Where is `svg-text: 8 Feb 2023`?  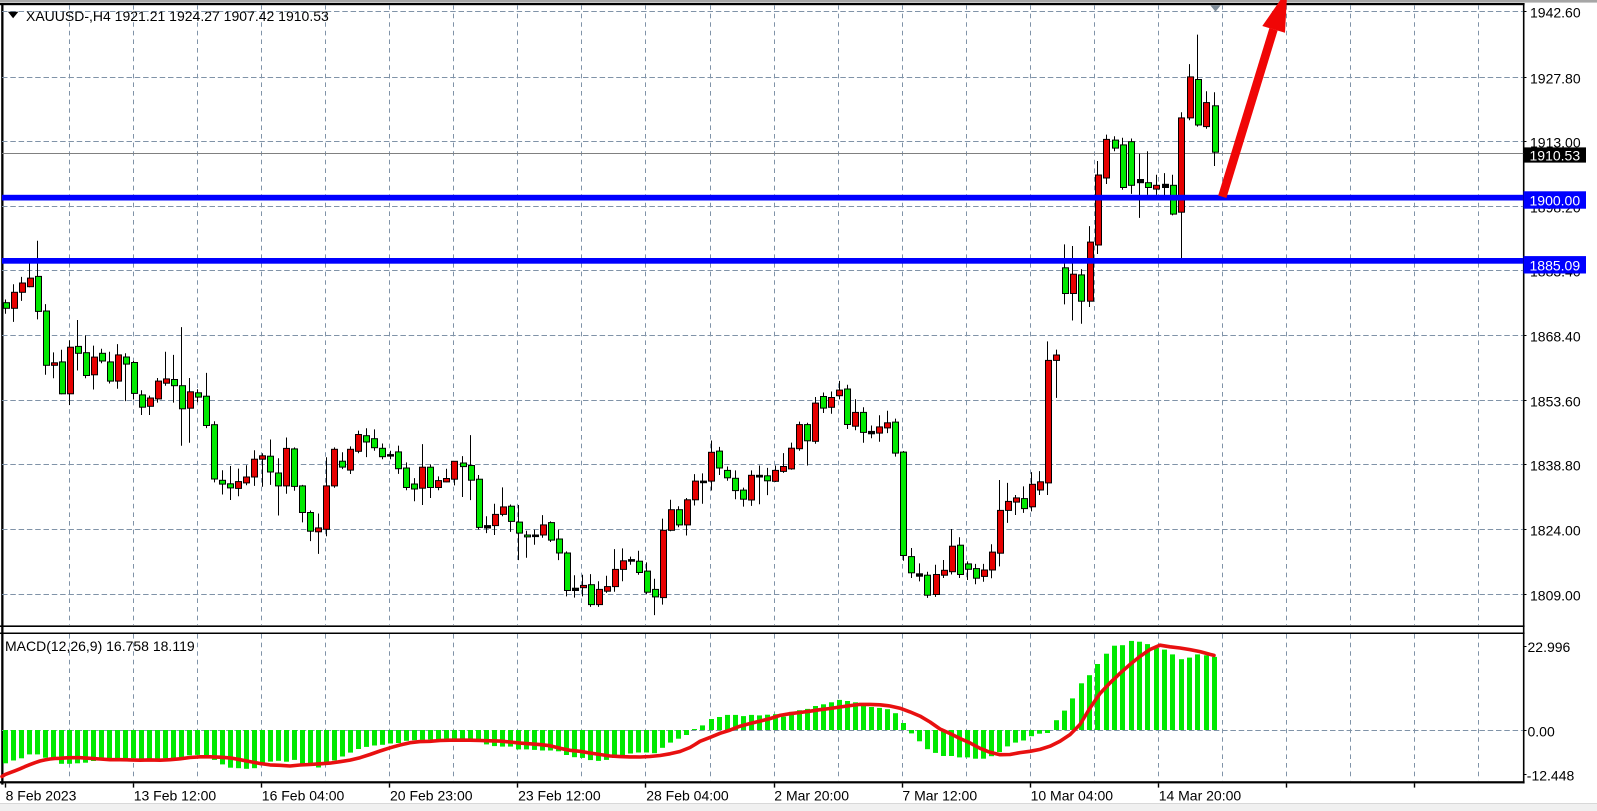
svg-text: 8 Feb 2023 is located at coordinates (41, 796).